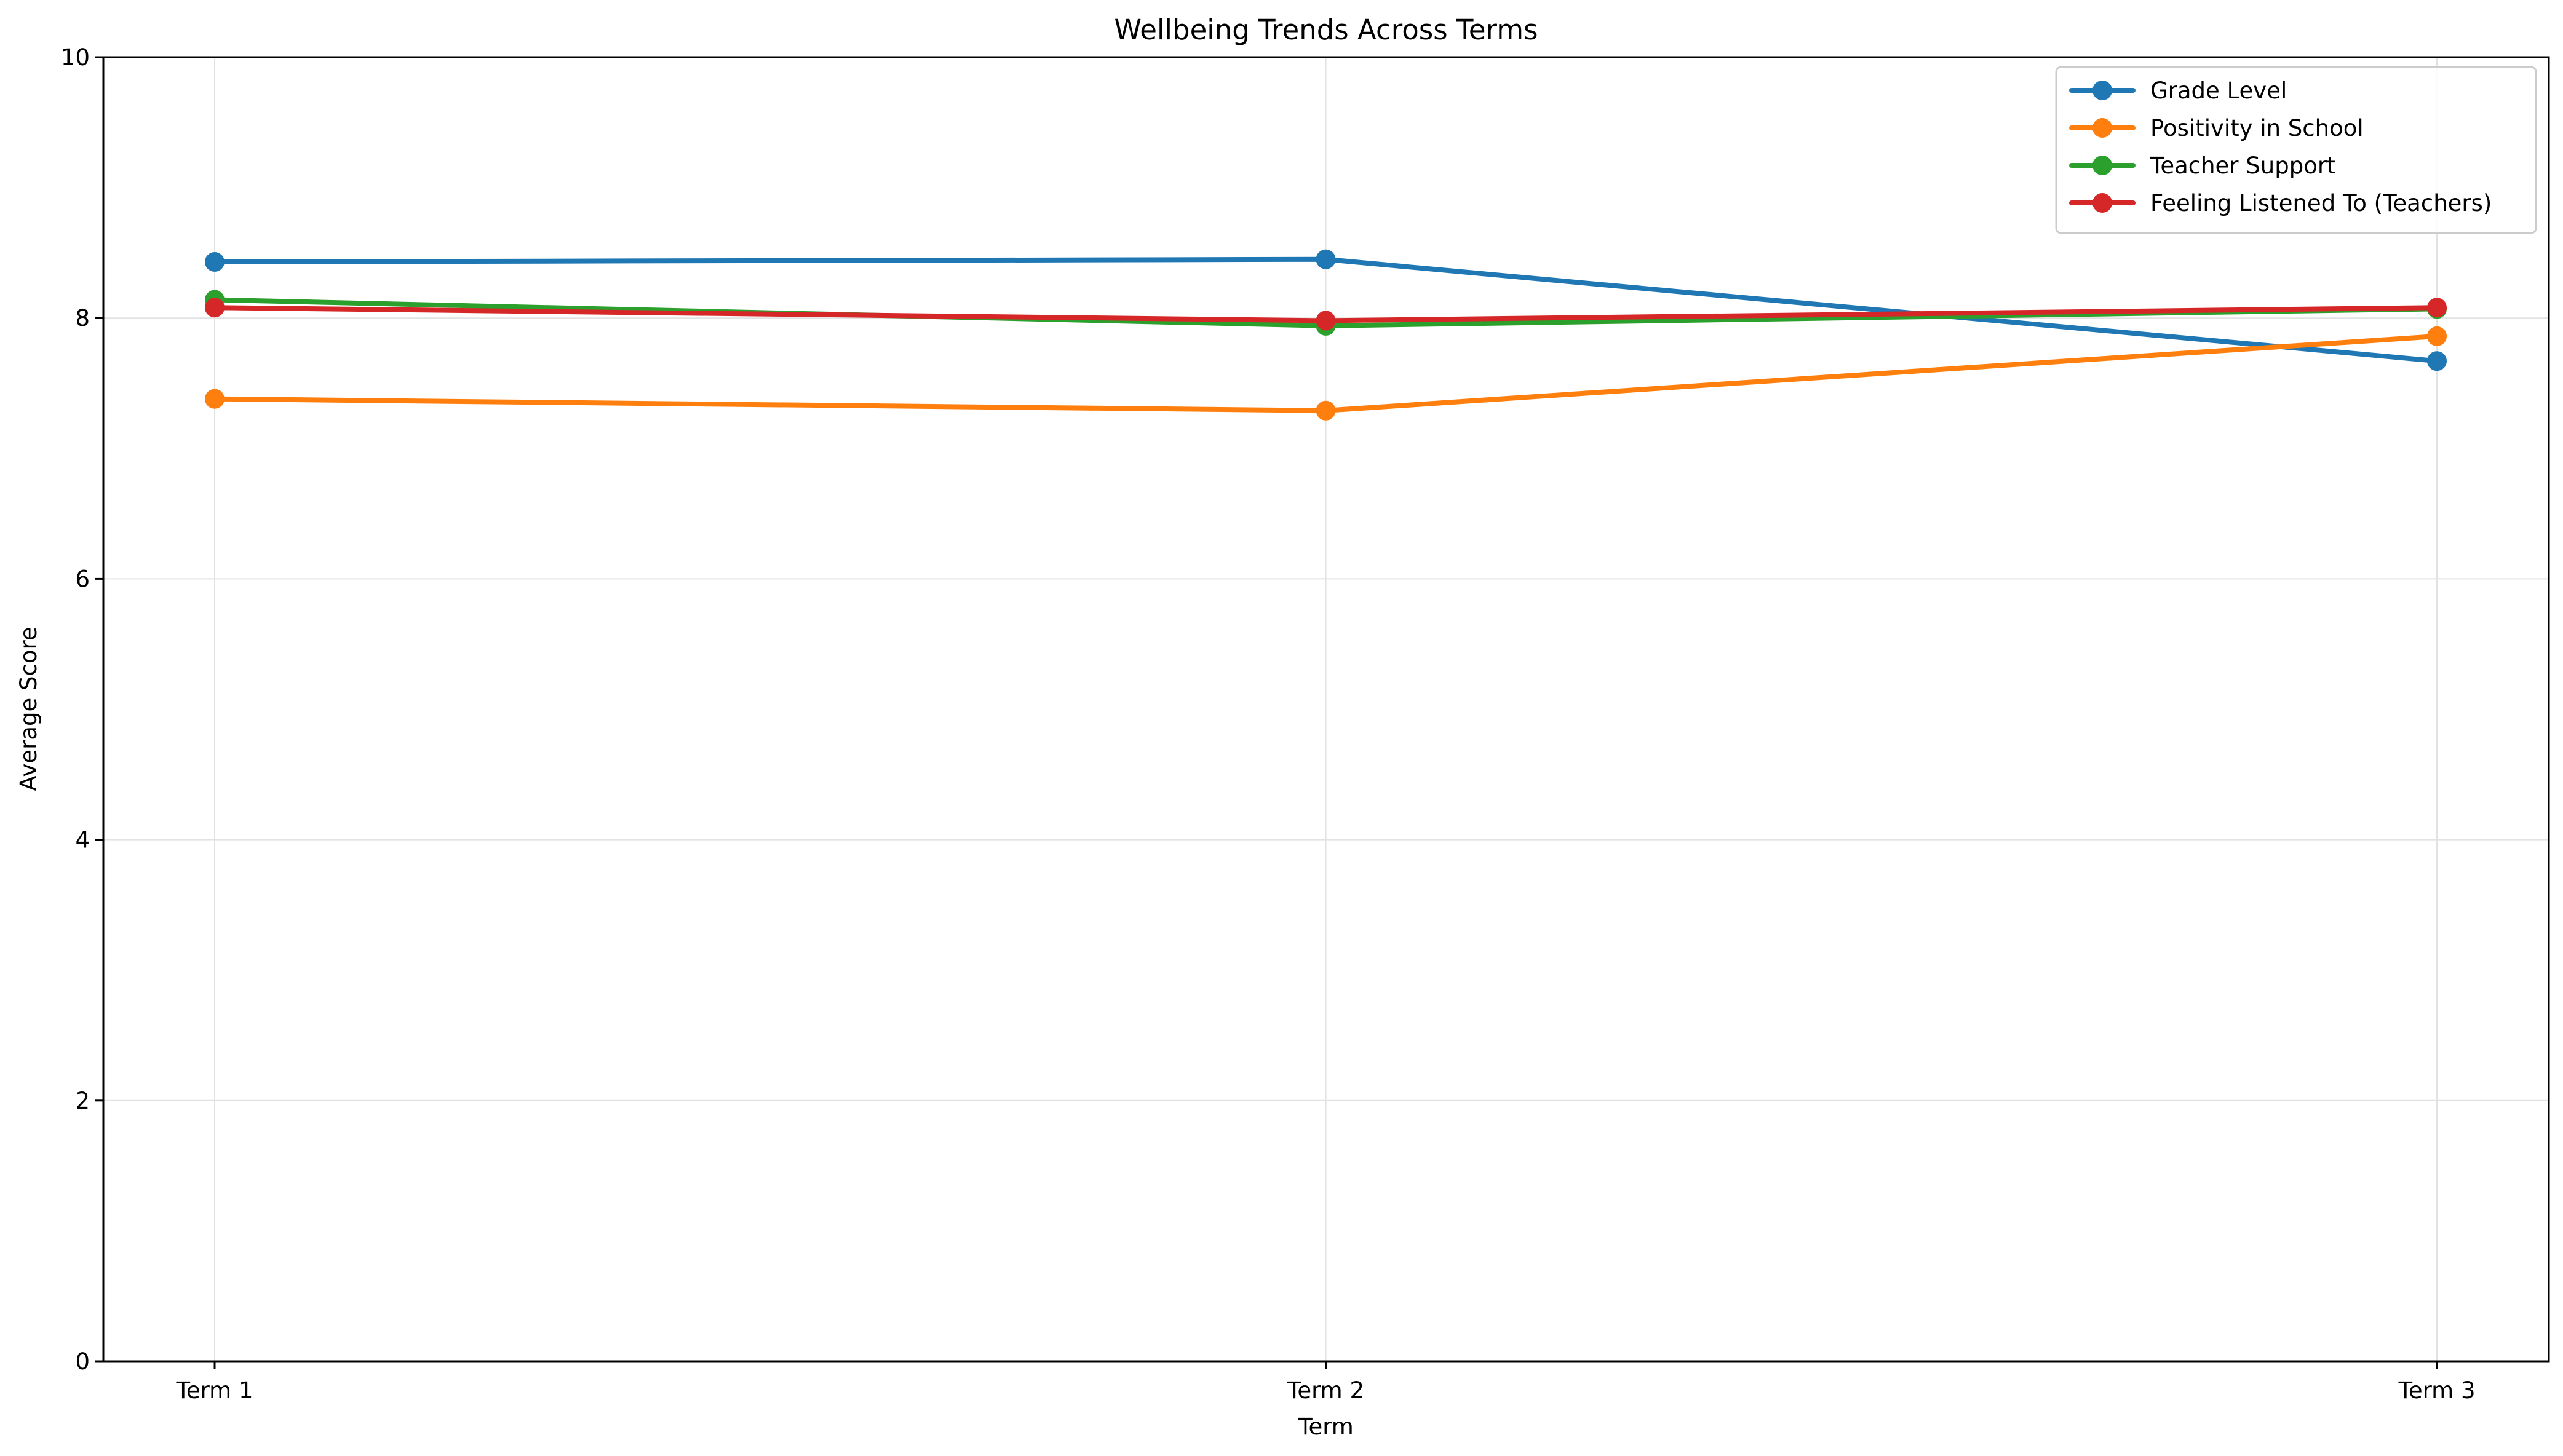 The height and width of the screenshot is (1456, 2563). Describe the element at coordinates (28, 709) in the screenshot. I see `y-axis-label: Average Score` at that location.